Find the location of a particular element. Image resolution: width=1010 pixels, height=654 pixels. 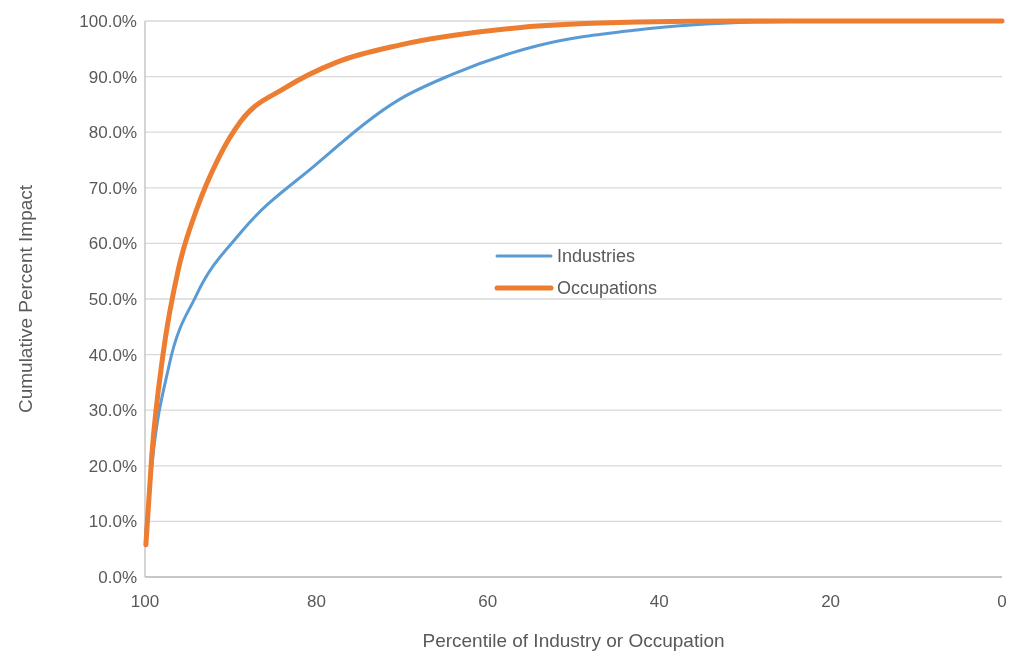

x-tick-label: 0 is located at coordinates (1002, 601).